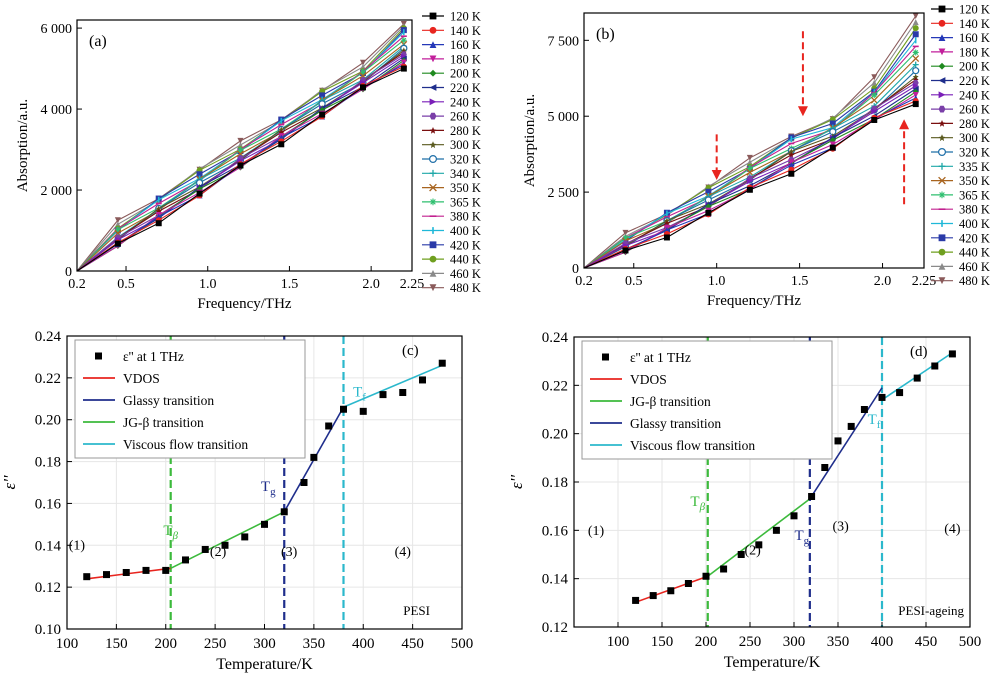 Image resolution: width=1000 pixels, height=677 pixels. I want to click on legend-label: 340 K, so click(465, 174).